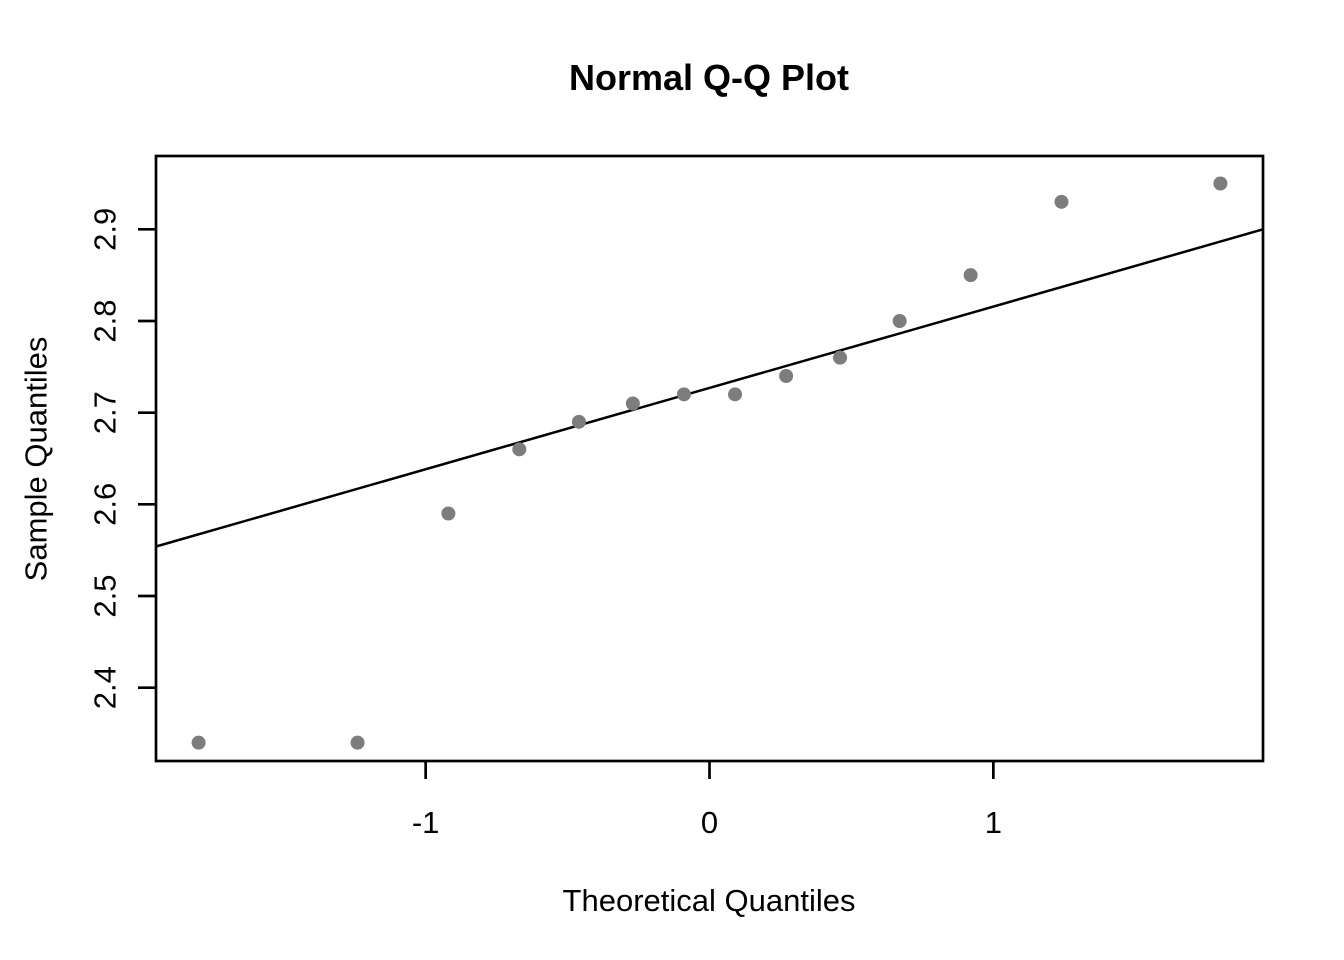 The image size is (1344, 960). I want to click on y-tick-label: 2.8, so click(105, 320).